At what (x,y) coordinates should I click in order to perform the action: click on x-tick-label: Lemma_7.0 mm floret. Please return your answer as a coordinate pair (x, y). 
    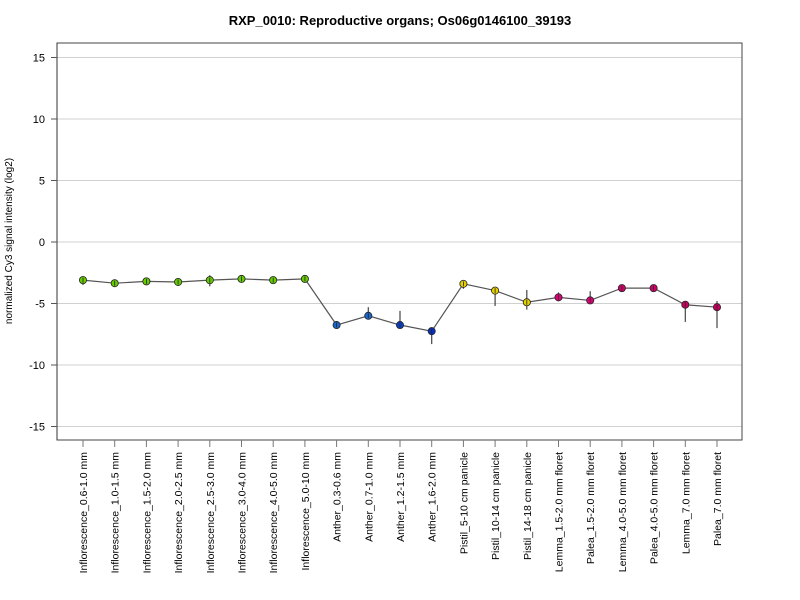
    Looking at the image, I should click on (686, 503).